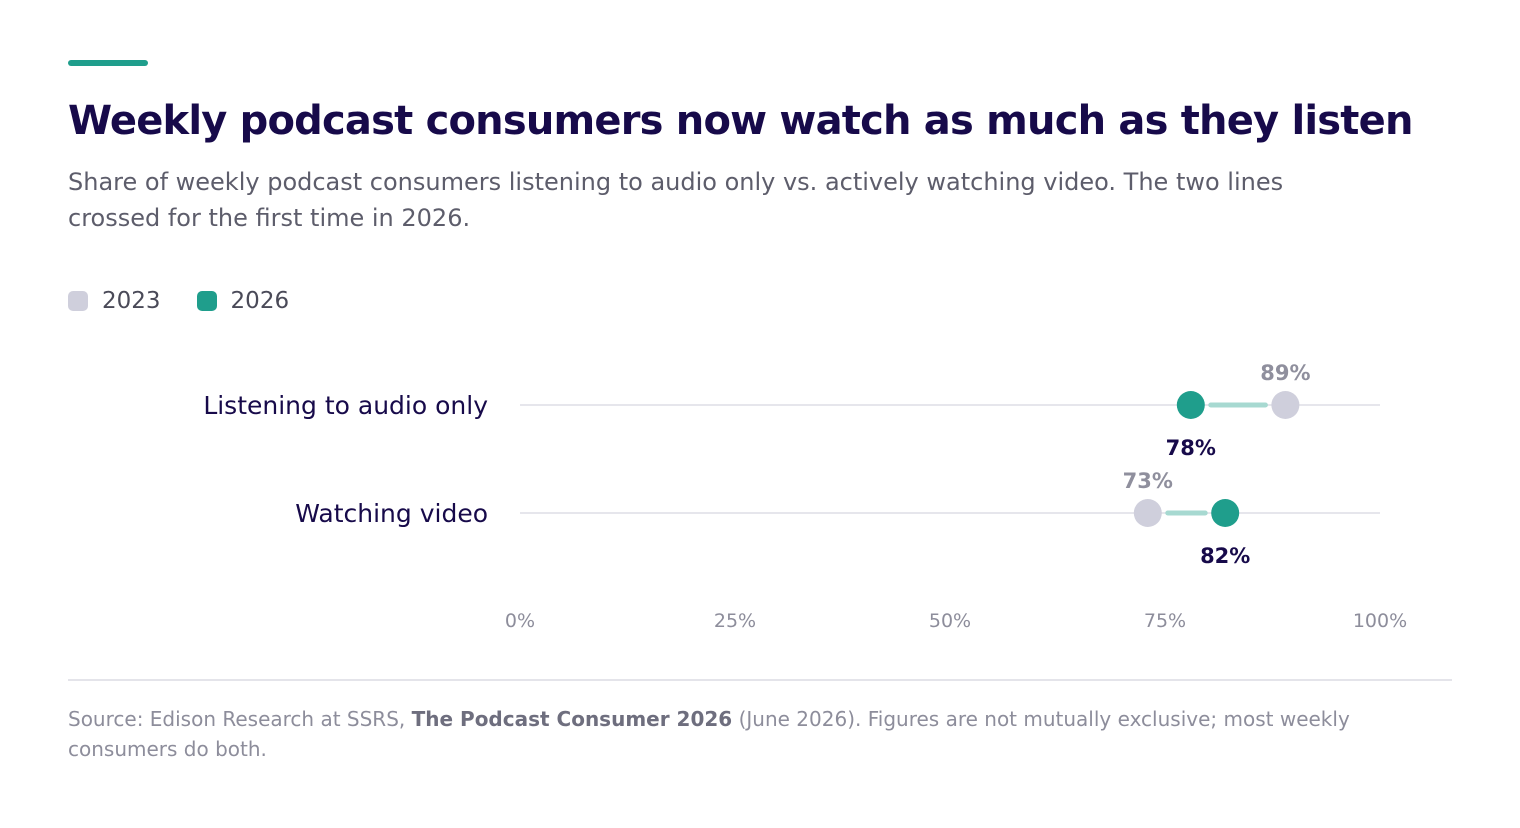 The height and width of the screenshot is (828, 1520). What do you see at coordinates (78, 301) in the screenshot?
I see `legend-swatch-2023` at bounding box center [78, 301].